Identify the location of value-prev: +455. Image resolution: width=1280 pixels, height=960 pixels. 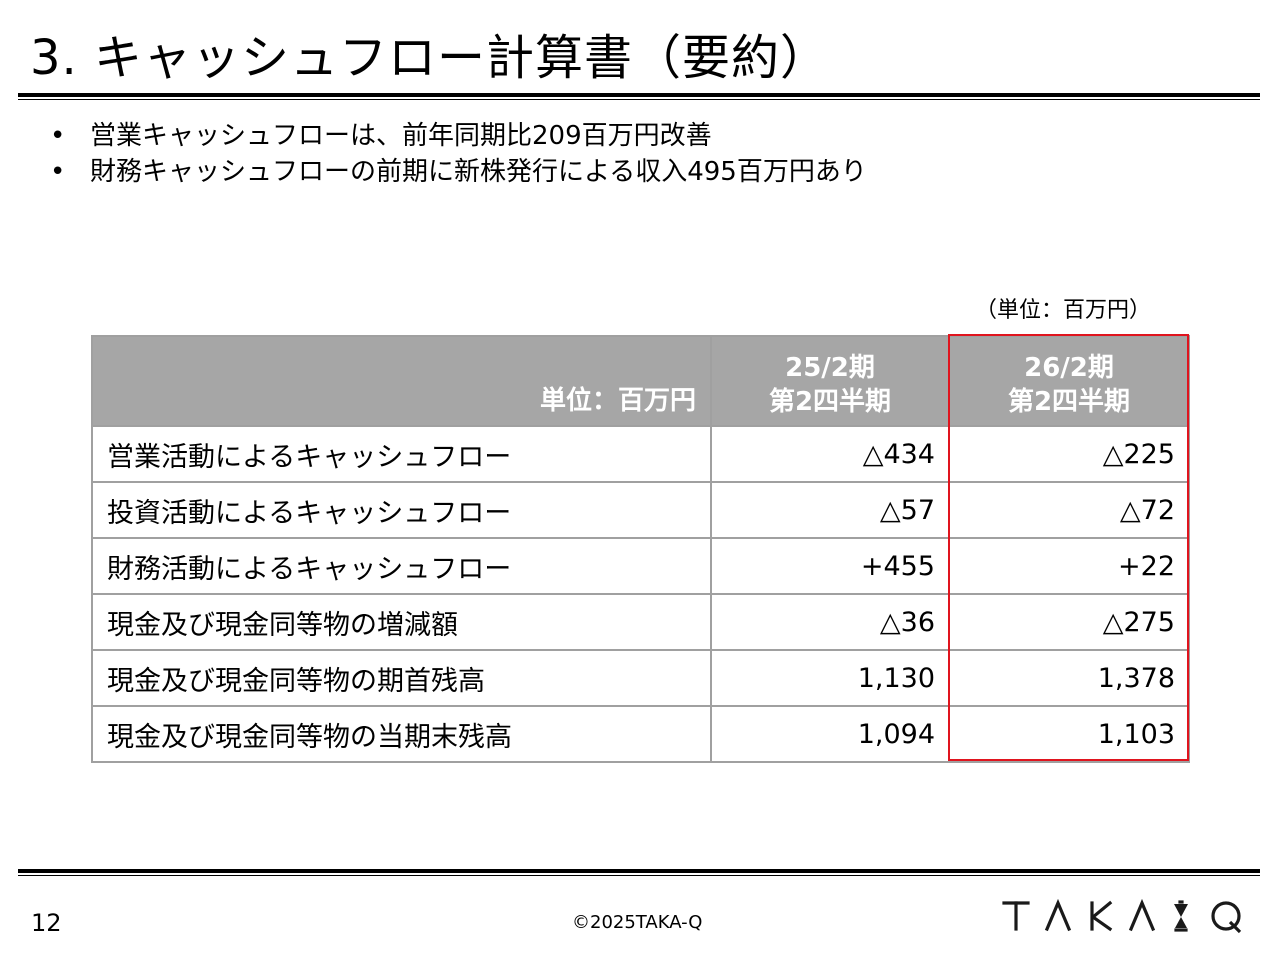
(830, 566).